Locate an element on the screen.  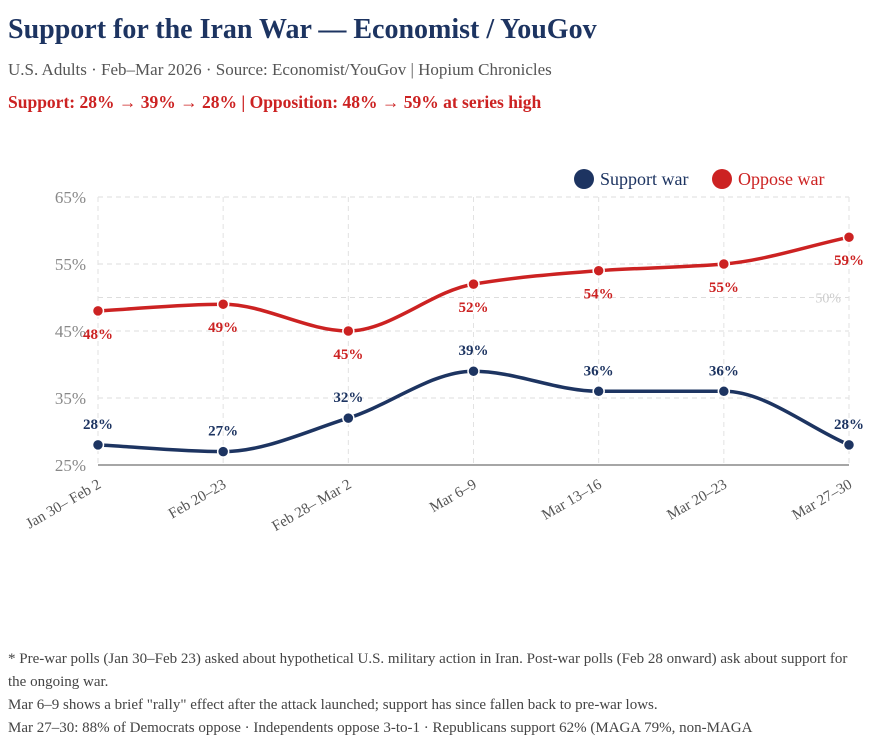
data-label: 52% is located at coordinates (474, 308).